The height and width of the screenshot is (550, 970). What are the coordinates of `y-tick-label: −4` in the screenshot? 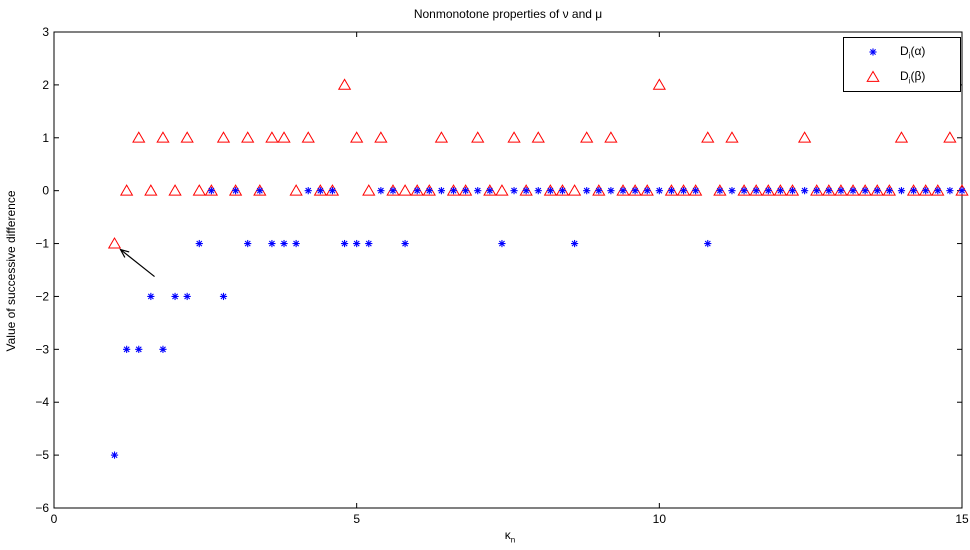 It's located at (42, 402).